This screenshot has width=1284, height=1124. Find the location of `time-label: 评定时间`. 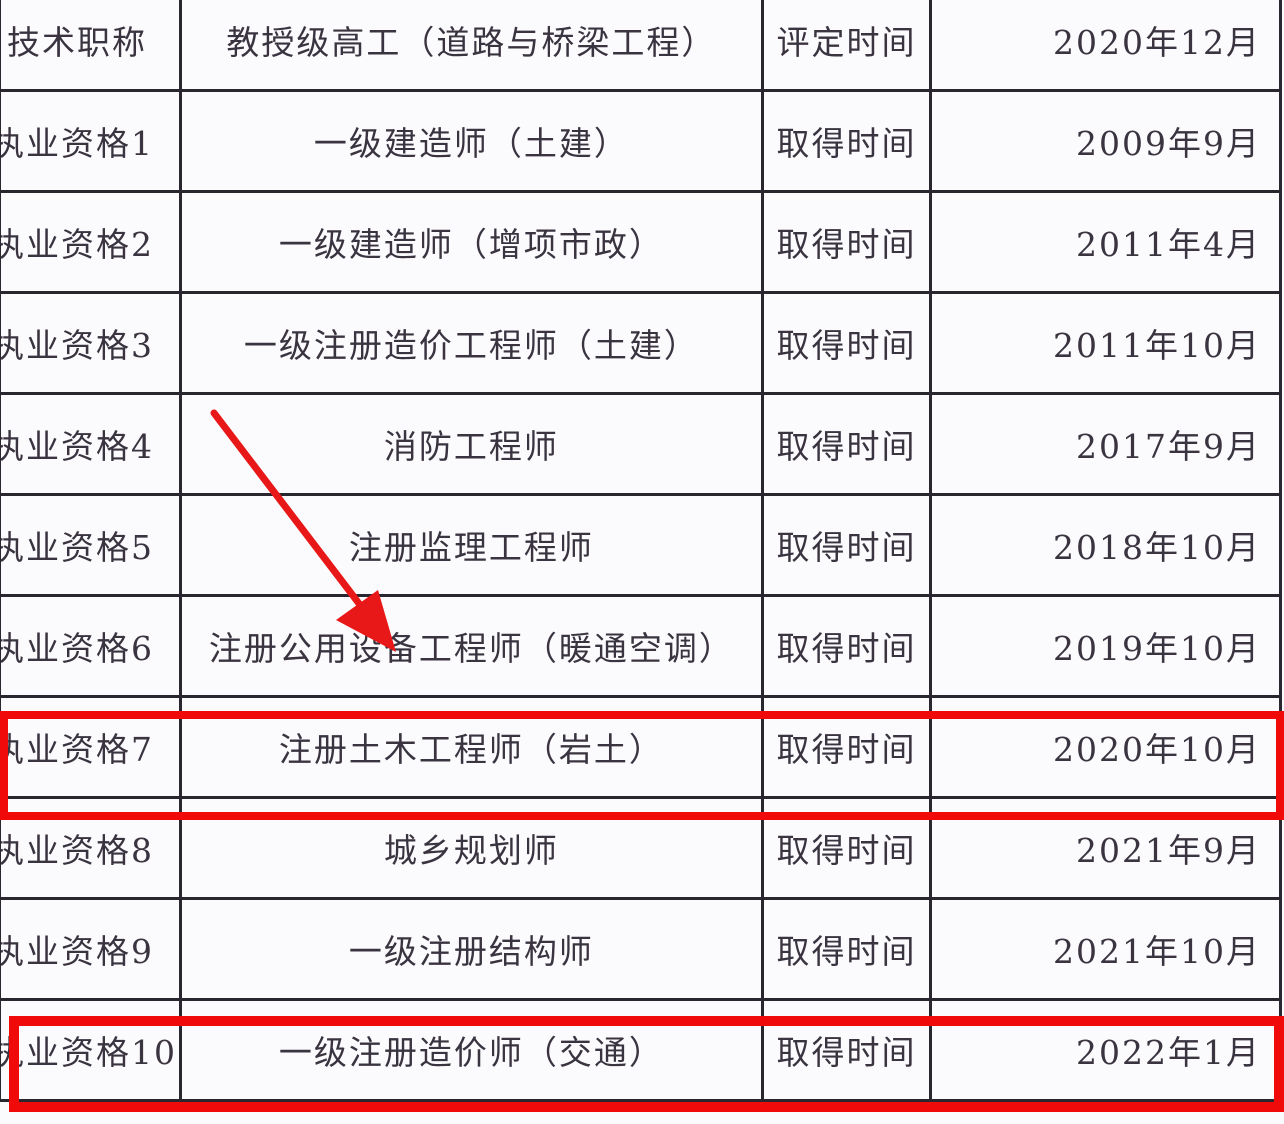

time-label: 评定时间 is located at coordinates (846, 42).